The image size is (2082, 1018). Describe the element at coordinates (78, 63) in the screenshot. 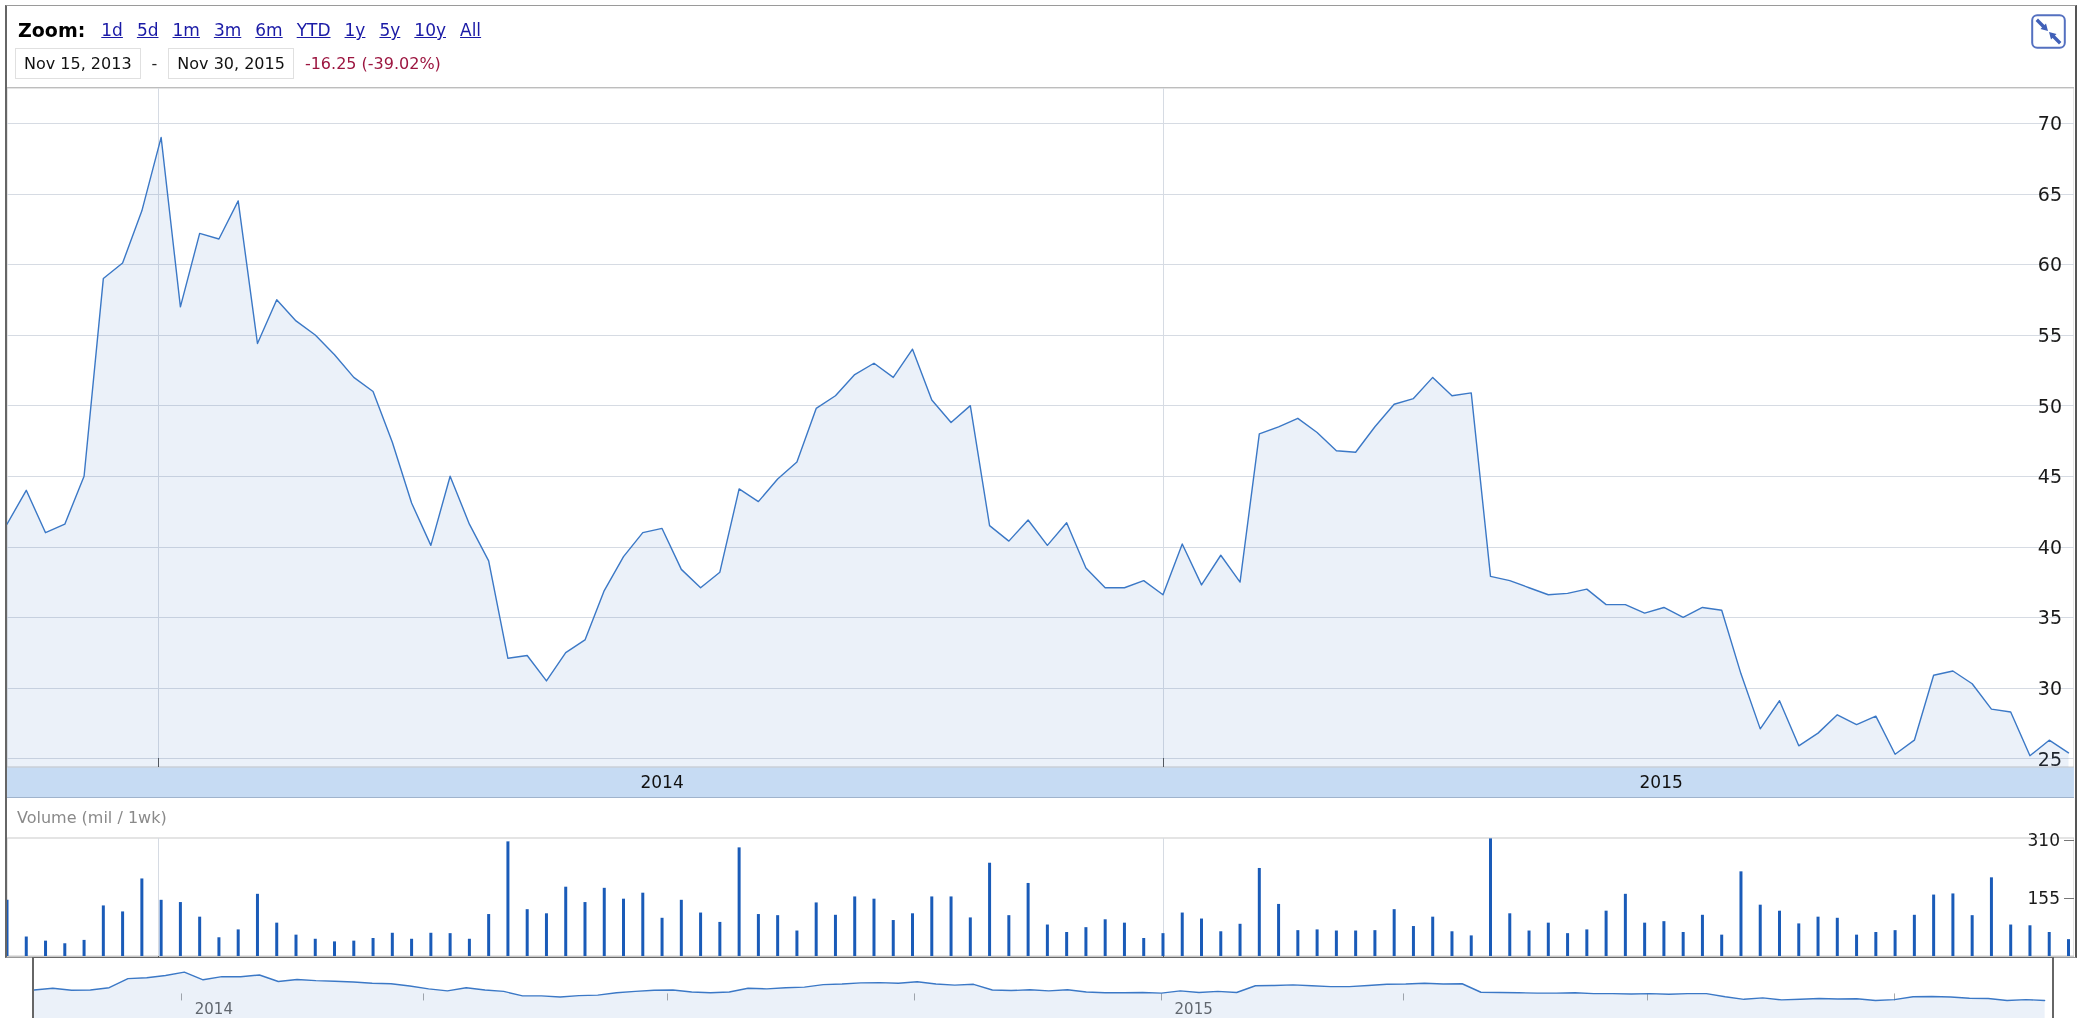

I see `date-field: Nov 15, 2013` at that location.